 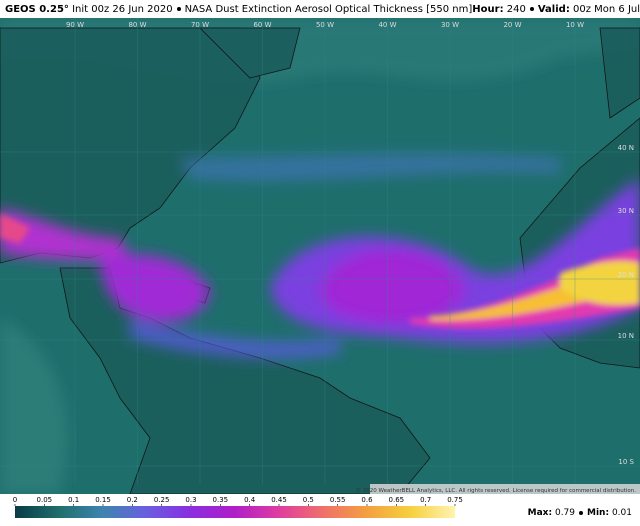 What do you see at coordinates (425, 500) in the screenshot?
I see `colorbar-tick-label: 0.7` at bounding box center [425, 500].